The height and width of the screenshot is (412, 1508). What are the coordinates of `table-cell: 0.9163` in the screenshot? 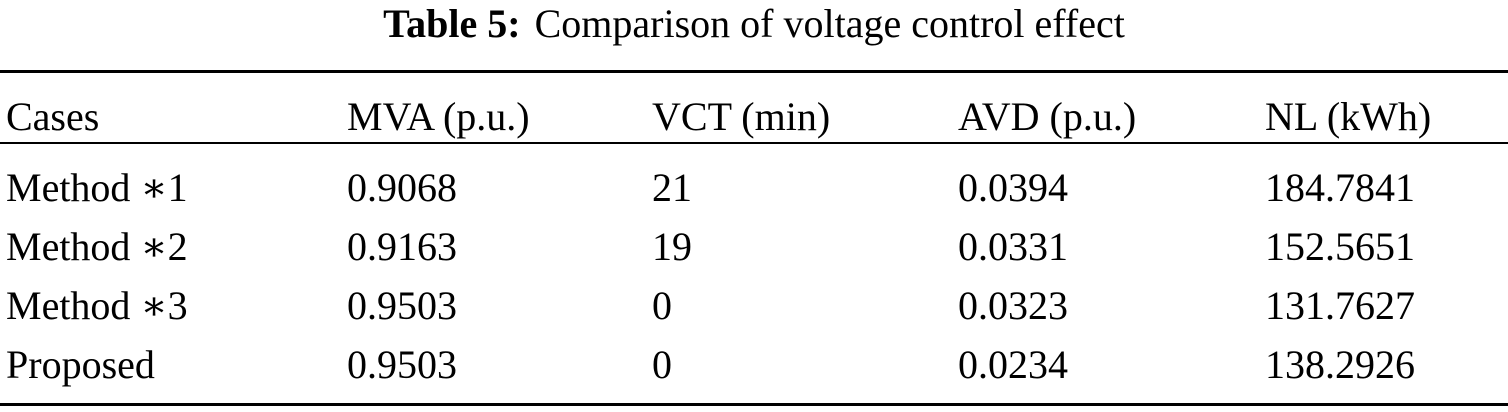 It's located at (402, 246).